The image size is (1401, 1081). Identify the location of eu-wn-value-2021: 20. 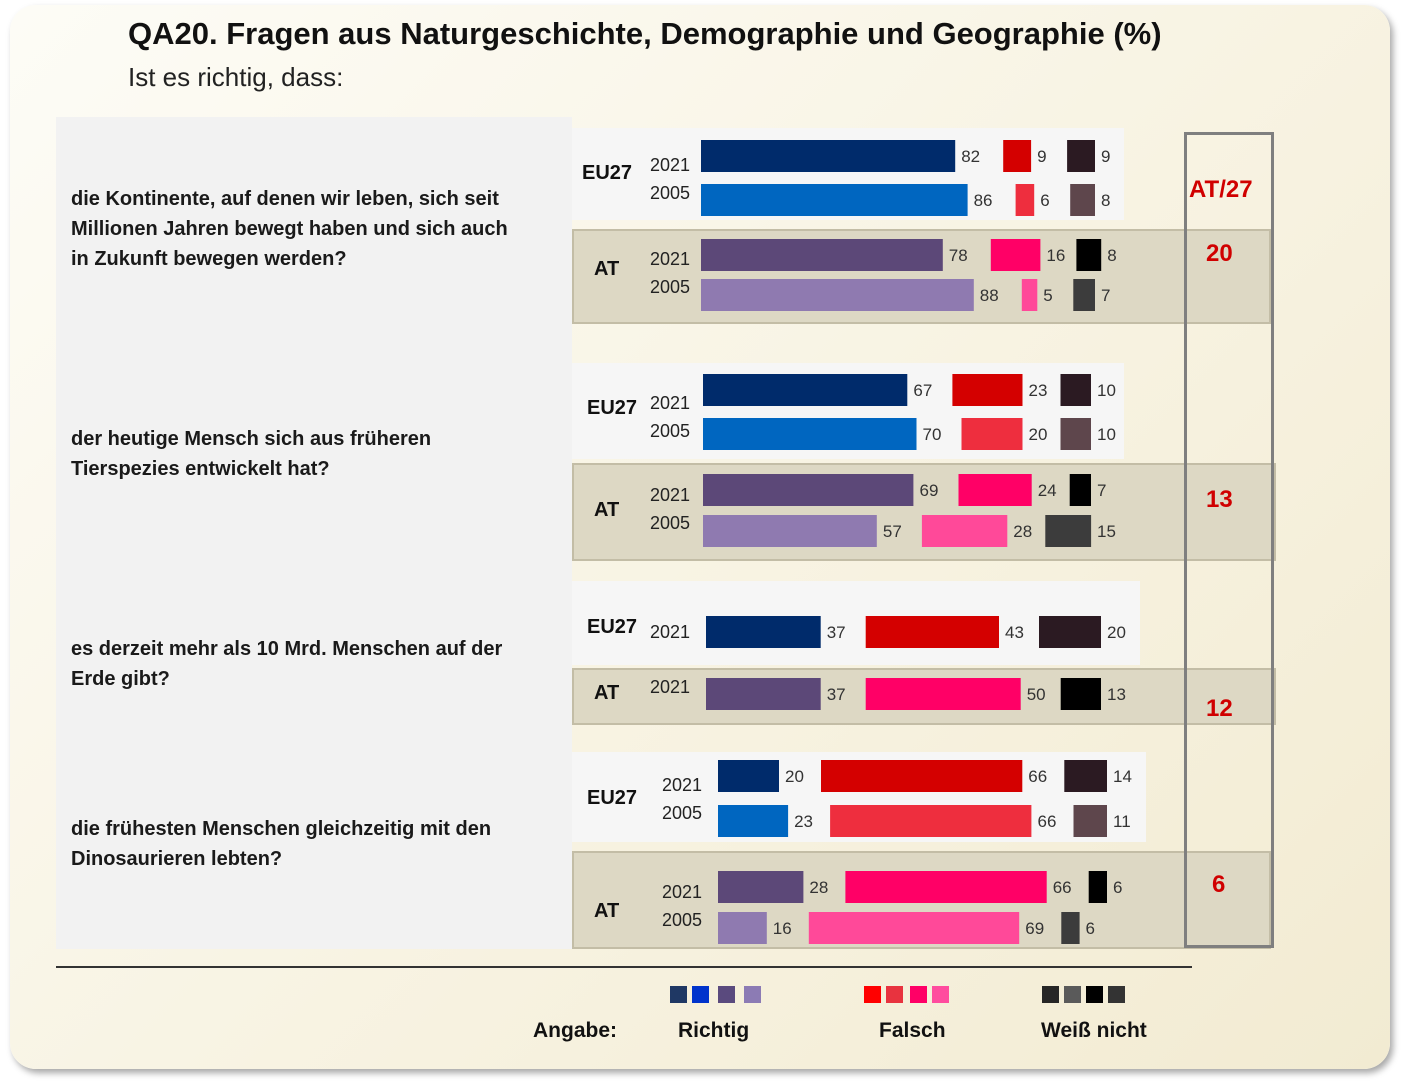
(1116, 632).